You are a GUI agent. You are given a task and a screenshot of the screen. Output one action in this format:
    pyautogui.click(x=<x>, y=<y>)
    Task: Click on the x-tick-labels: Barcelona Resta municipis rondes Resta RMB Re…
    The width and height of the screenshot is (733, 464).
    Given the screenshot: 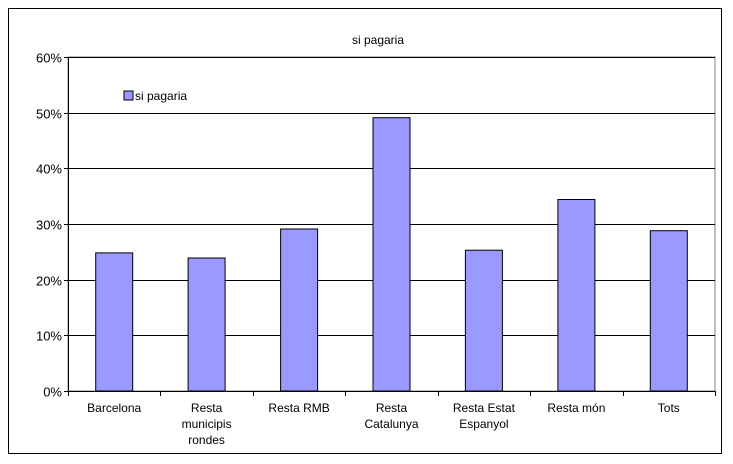 What is the action you would take?
    pyautogui.click(x=383, y=424)
    